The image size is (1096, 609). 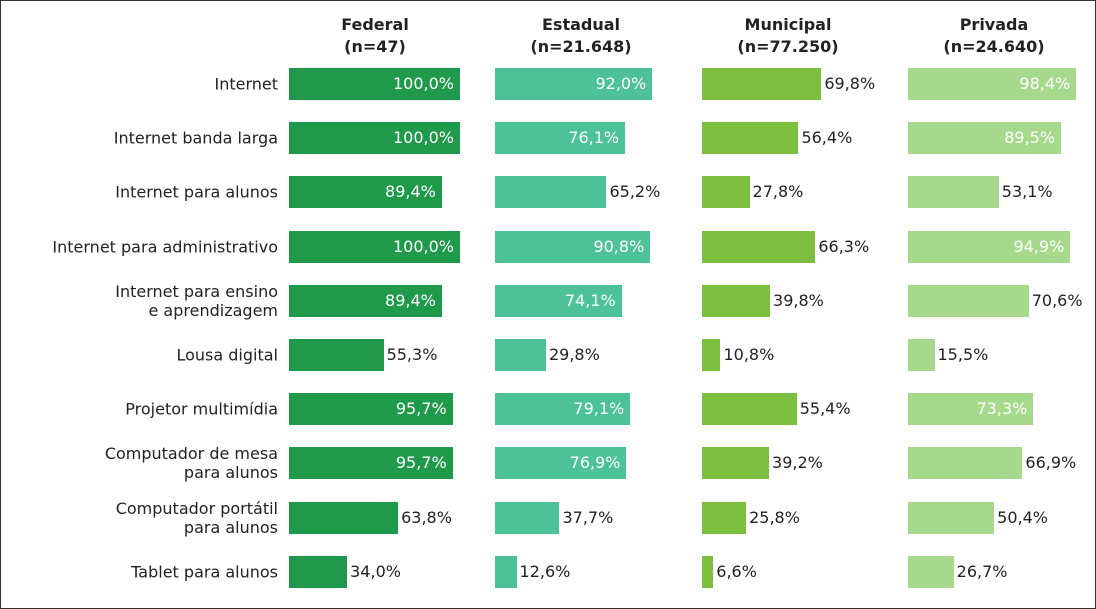 I want to click on category-label: Computador de mesa para alunos, so click(x=191, y=463).